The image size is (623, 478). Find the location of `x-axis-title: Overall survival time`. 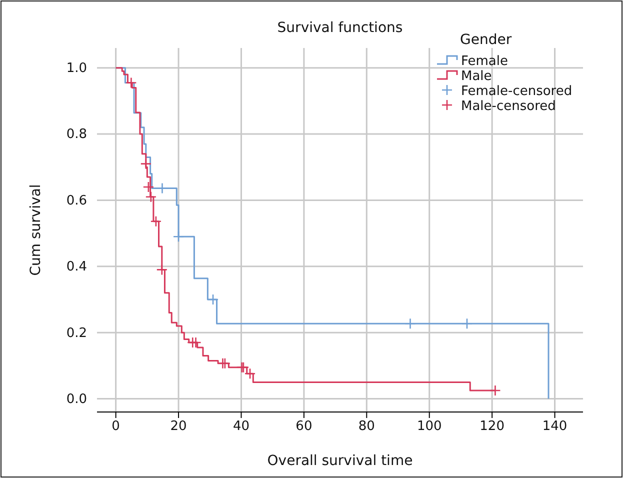

x-axis-title: Overall survival time is located at coordinates (340, 461).